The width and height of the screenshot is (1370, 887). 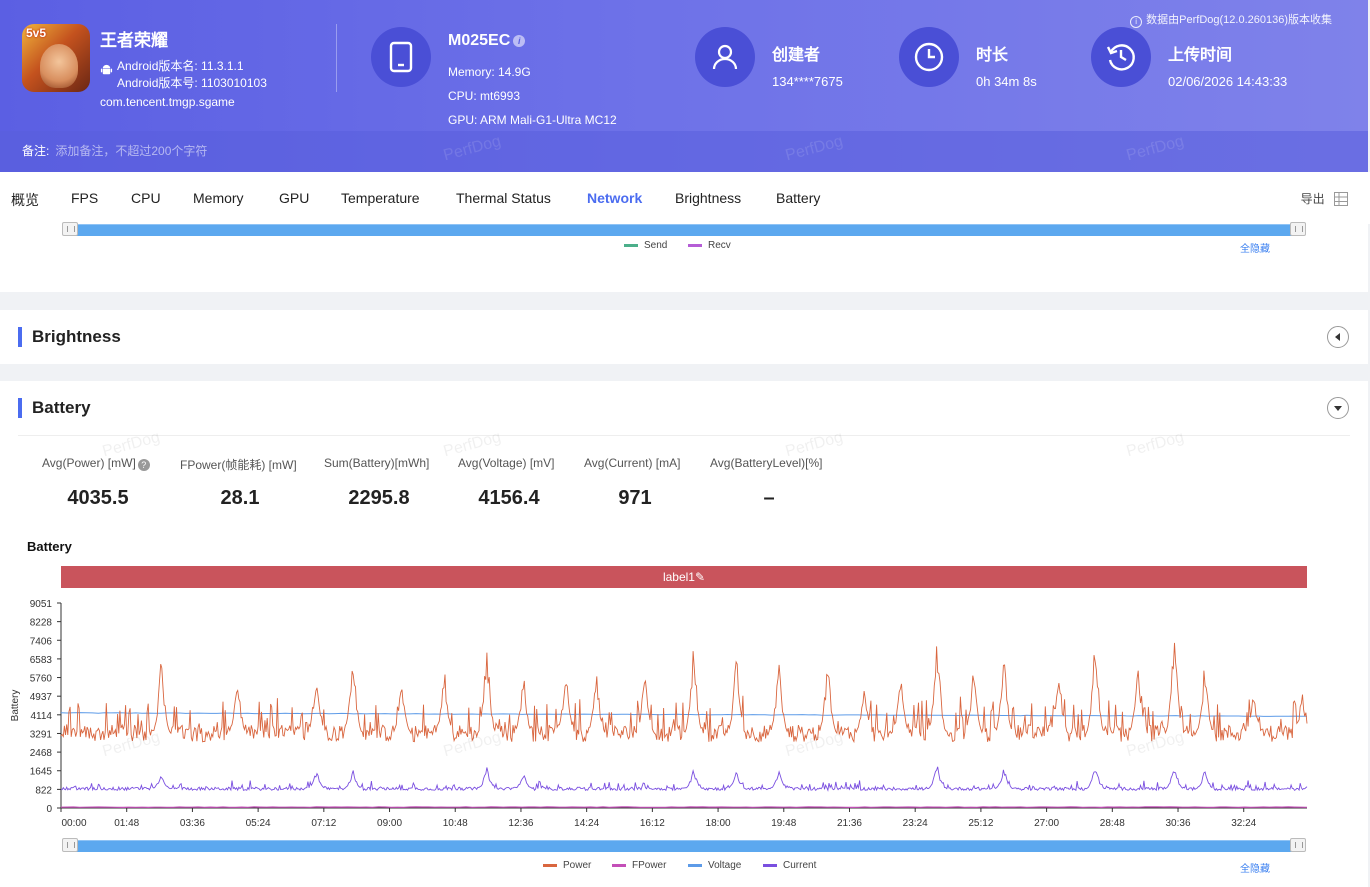 I want to click on y-tick-label: 4937, so click(x=41, y=697).